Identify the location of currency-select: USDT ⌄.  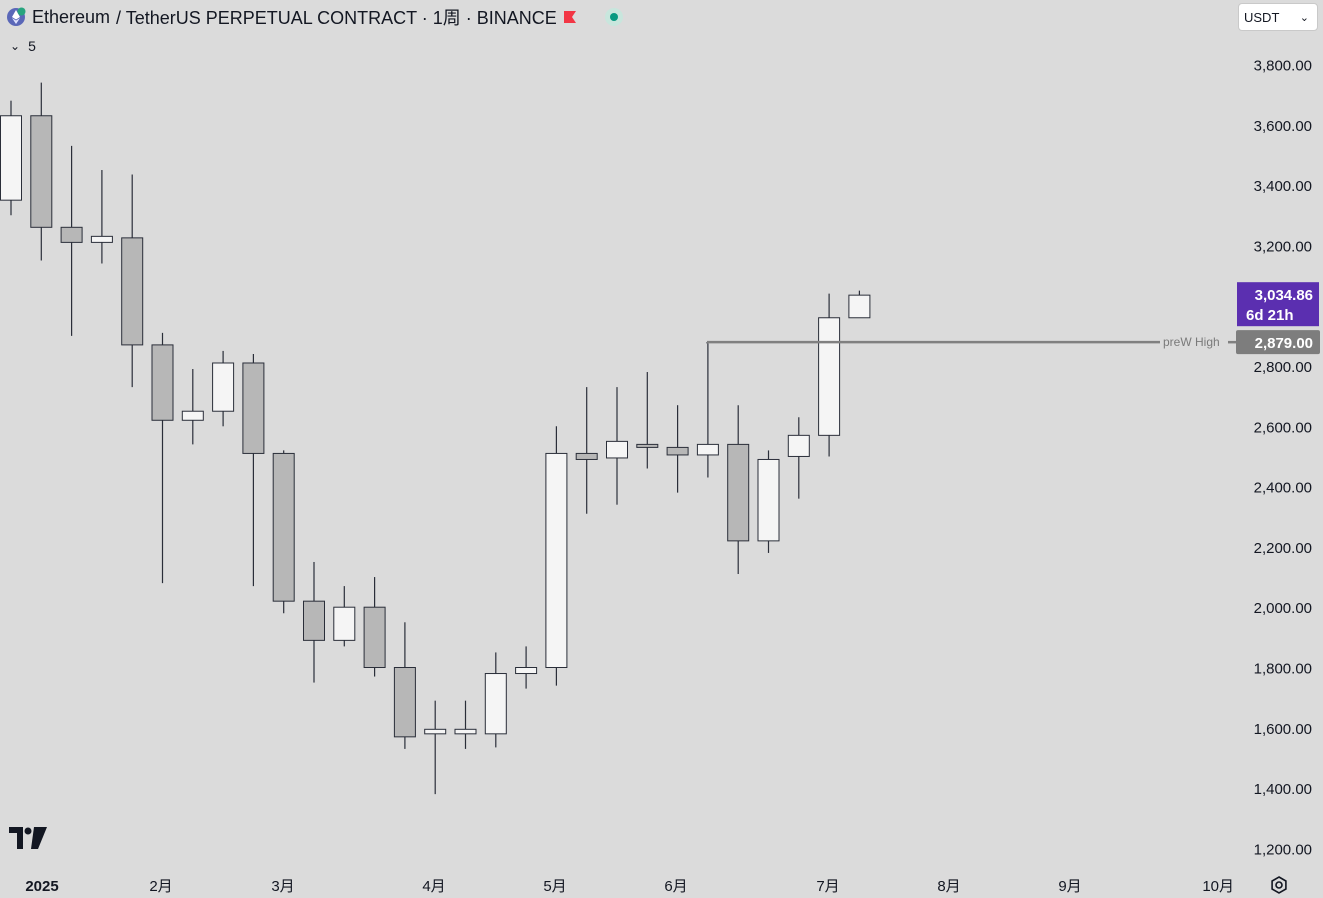
(1278, 17).